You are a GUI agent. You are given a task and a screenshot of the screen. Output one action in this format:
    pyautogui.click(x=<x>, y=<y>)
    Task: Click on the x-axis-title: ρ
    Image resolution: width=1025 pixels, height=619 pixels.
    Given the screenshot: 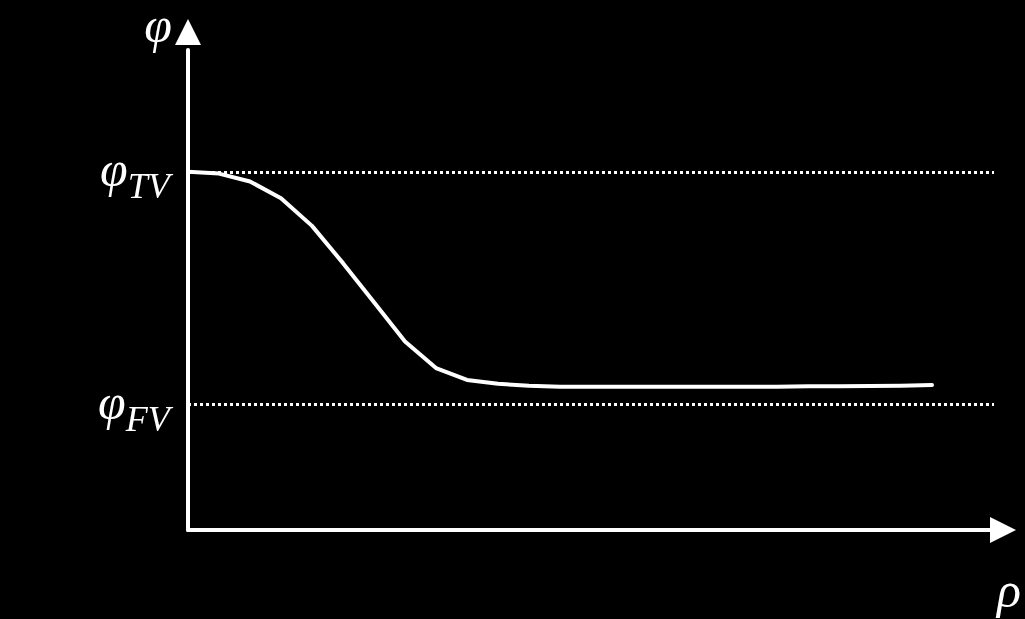 What is the action you would take?
    pyautogui.click(x=1009, y=590)
    